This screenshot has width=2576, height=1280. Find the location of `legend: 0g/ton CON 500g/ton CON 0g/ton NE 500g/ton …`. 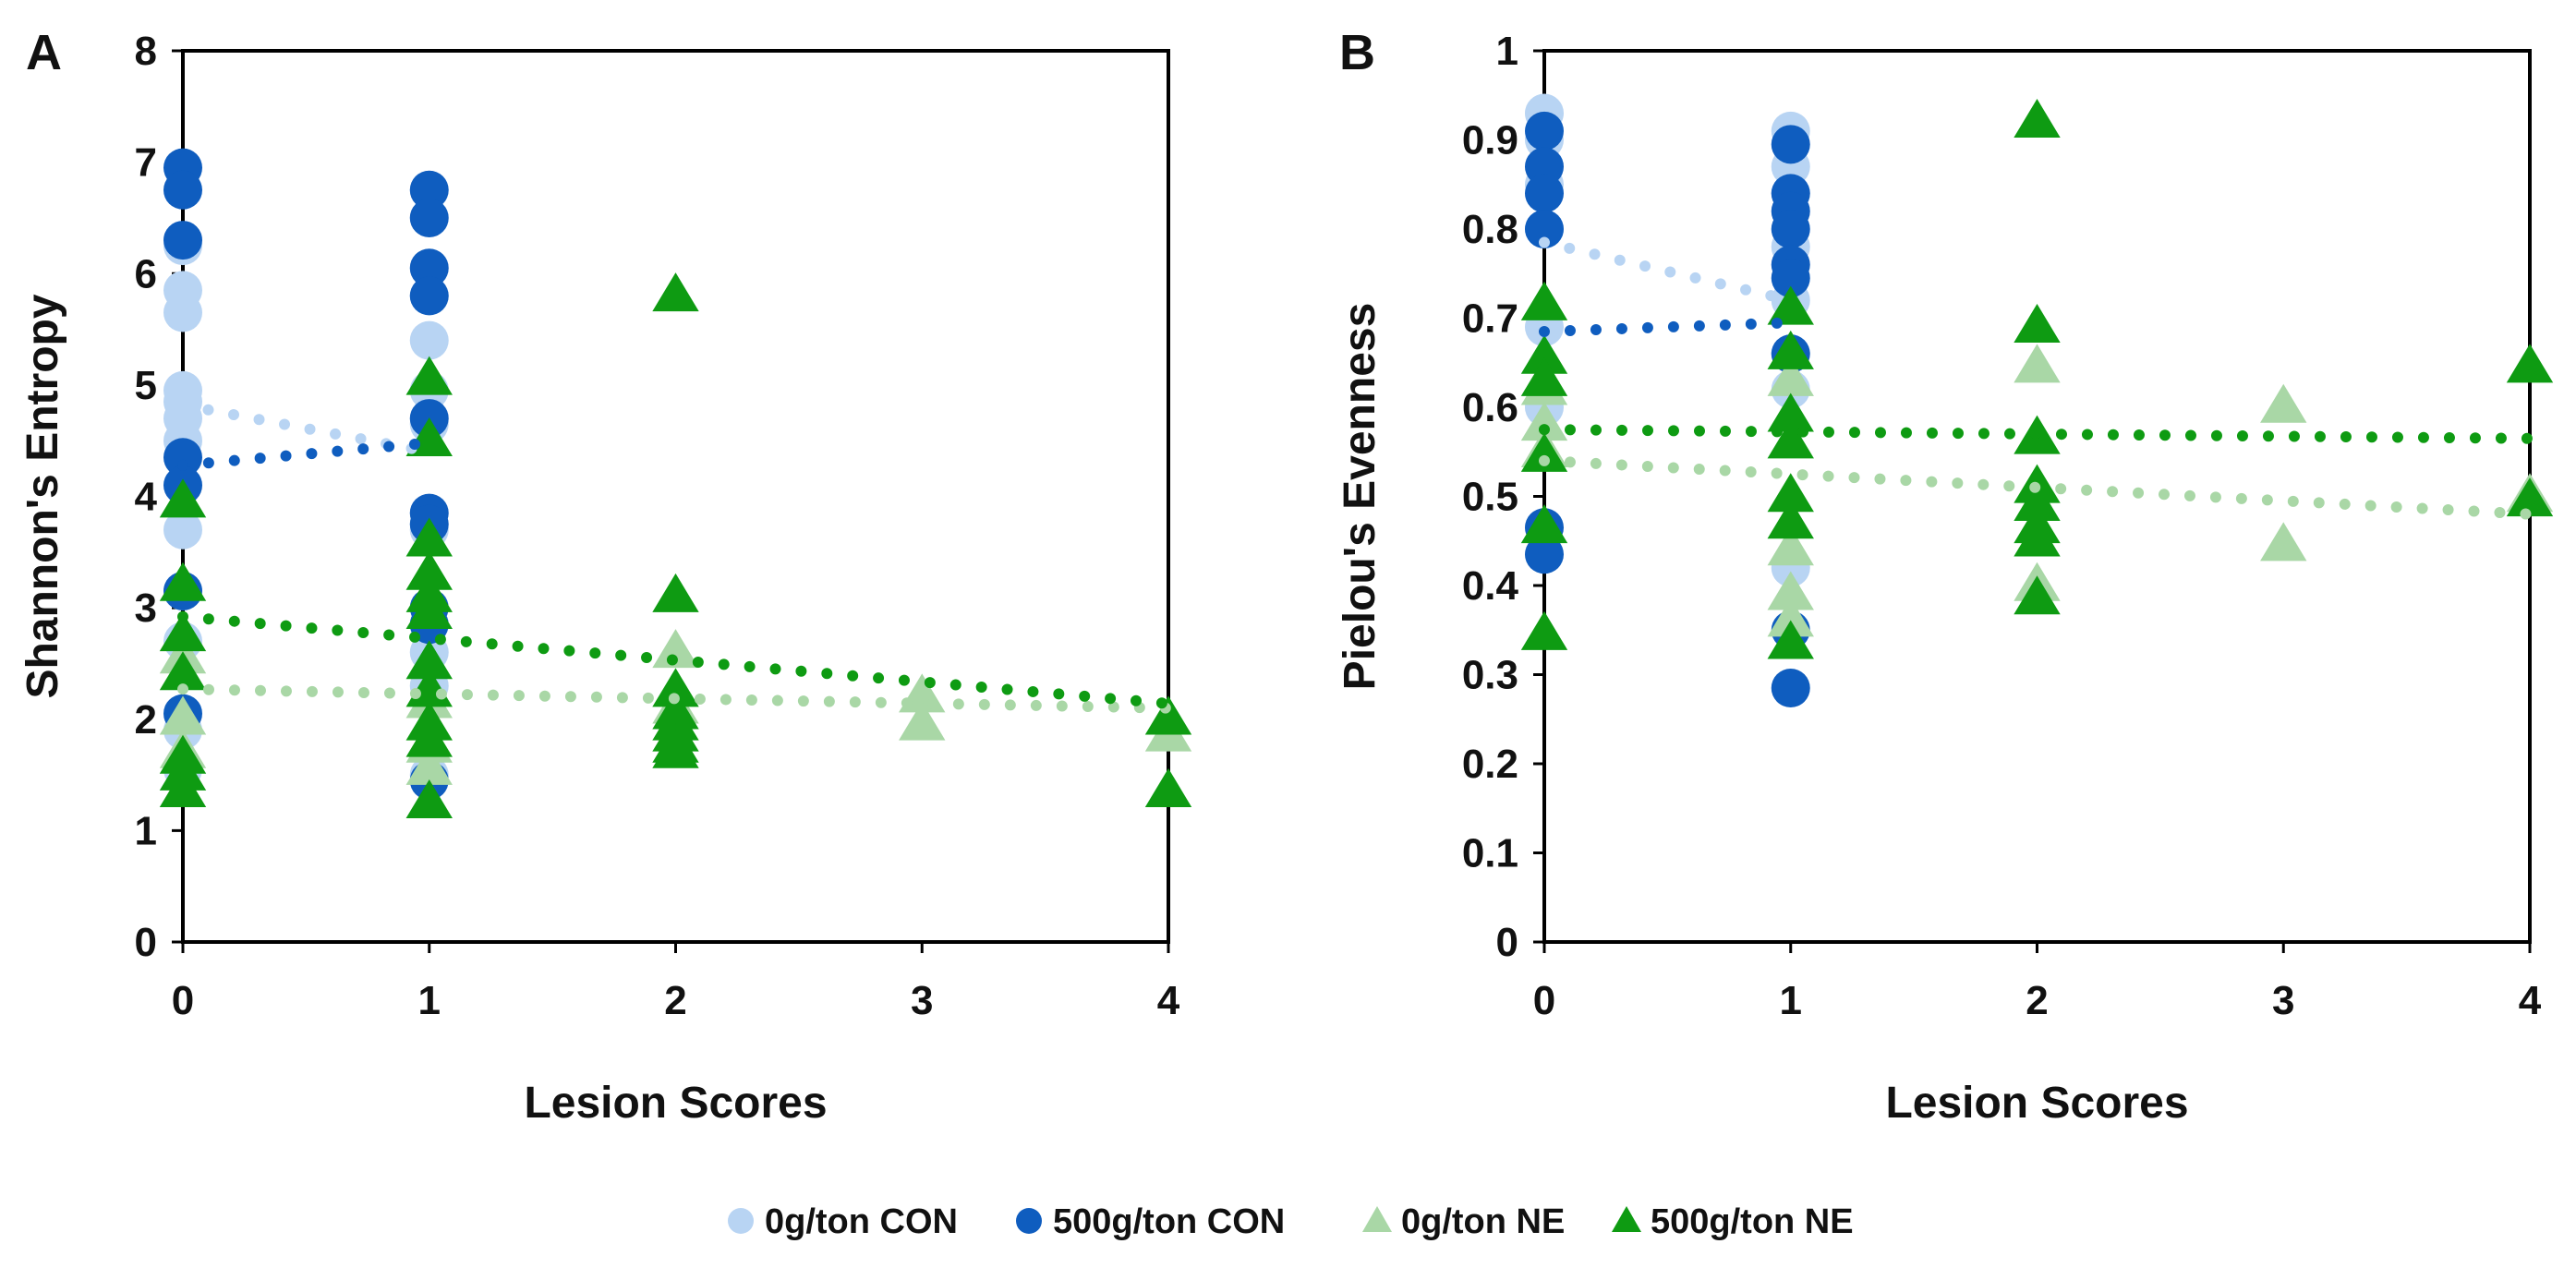

legend: 0g/ton CON 500g/ton CON 0g/ton NE 500g/ton … is located at coordinates (1291, 1221).